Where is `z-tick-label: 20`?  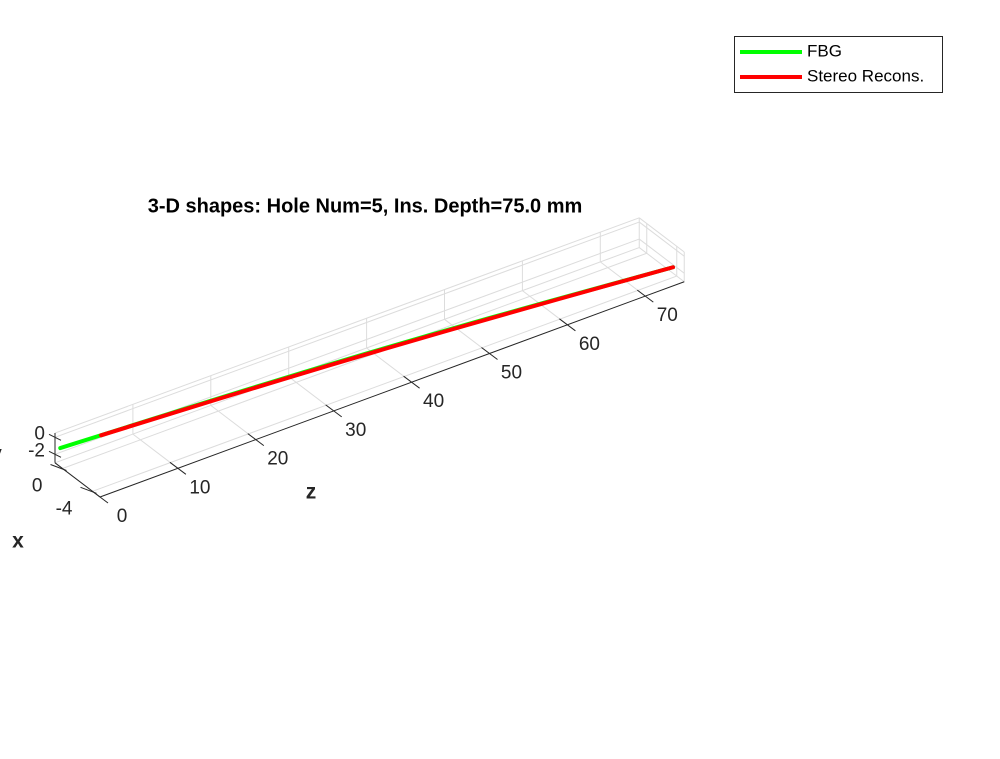
z-tick-label: 20 is located at coordinates (277, 459).